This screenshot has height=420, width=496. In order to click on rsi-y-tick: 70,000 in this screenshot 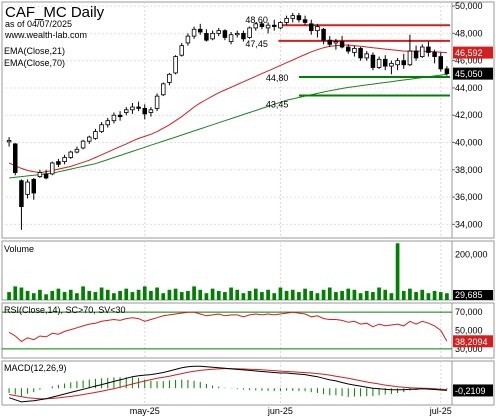, I will do `click(469, 312)`.